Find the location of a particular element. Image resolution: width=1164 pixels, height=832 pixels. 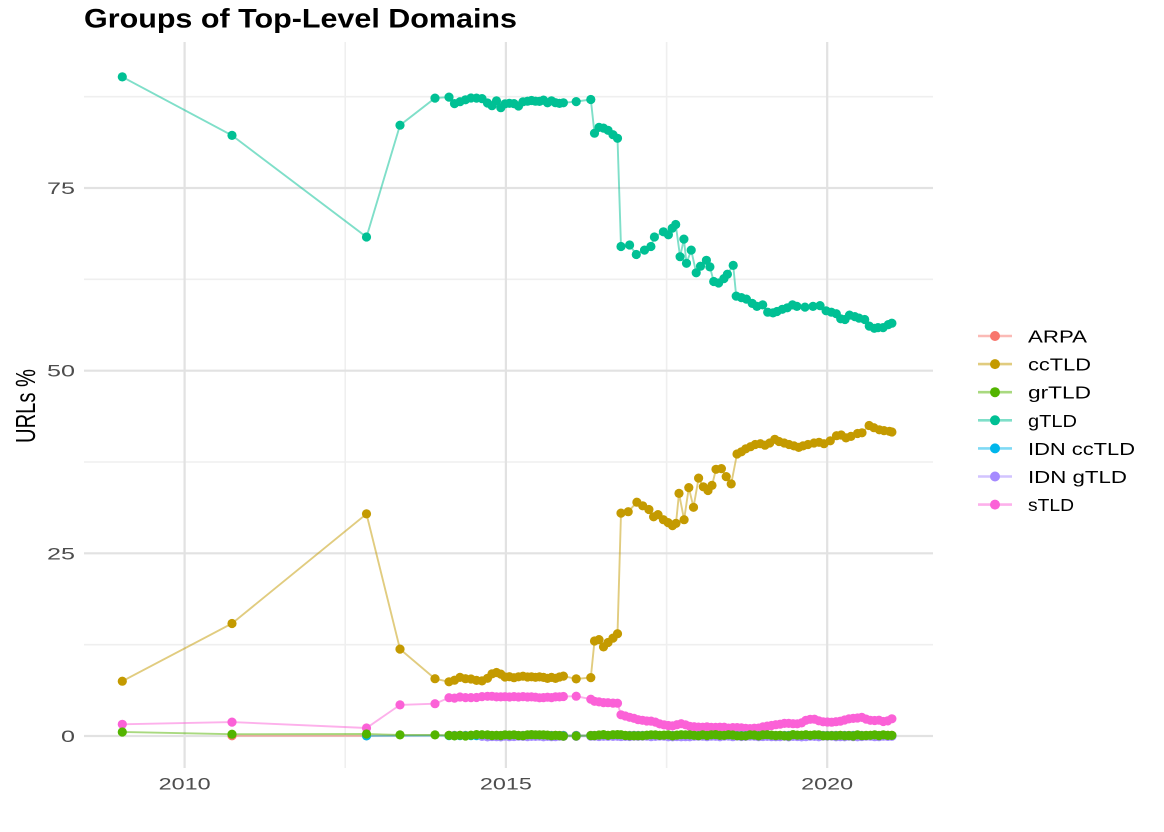

svg-text: gTLD is located at coordinates (1052, 421).